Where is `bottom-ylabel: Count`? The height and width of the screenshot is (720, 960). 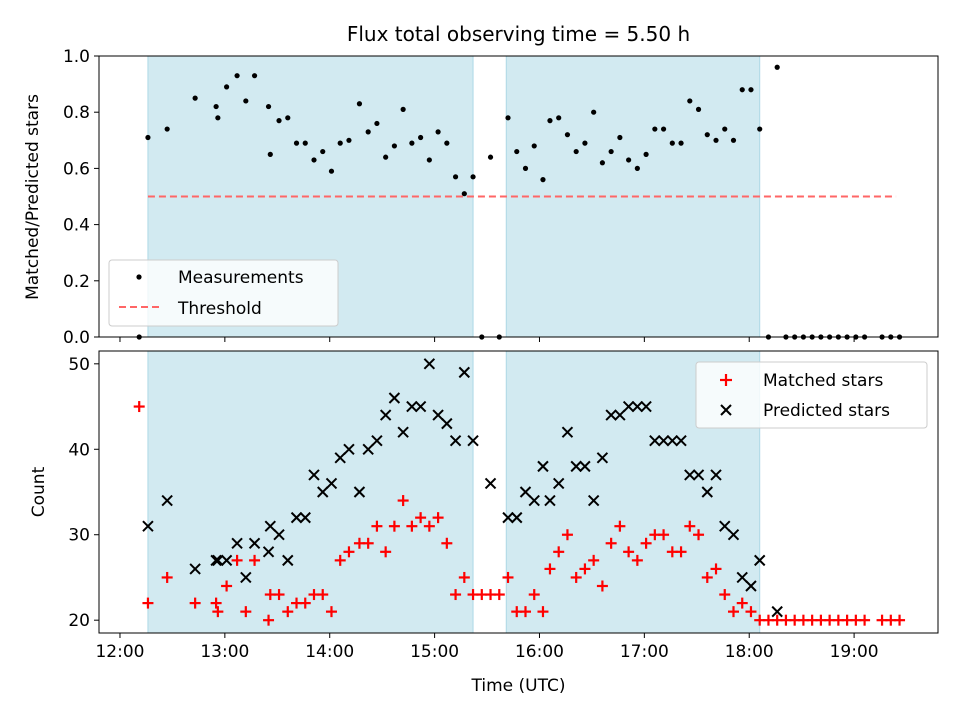
bottom-ylabel: Count is located at coordinates (39, 491).